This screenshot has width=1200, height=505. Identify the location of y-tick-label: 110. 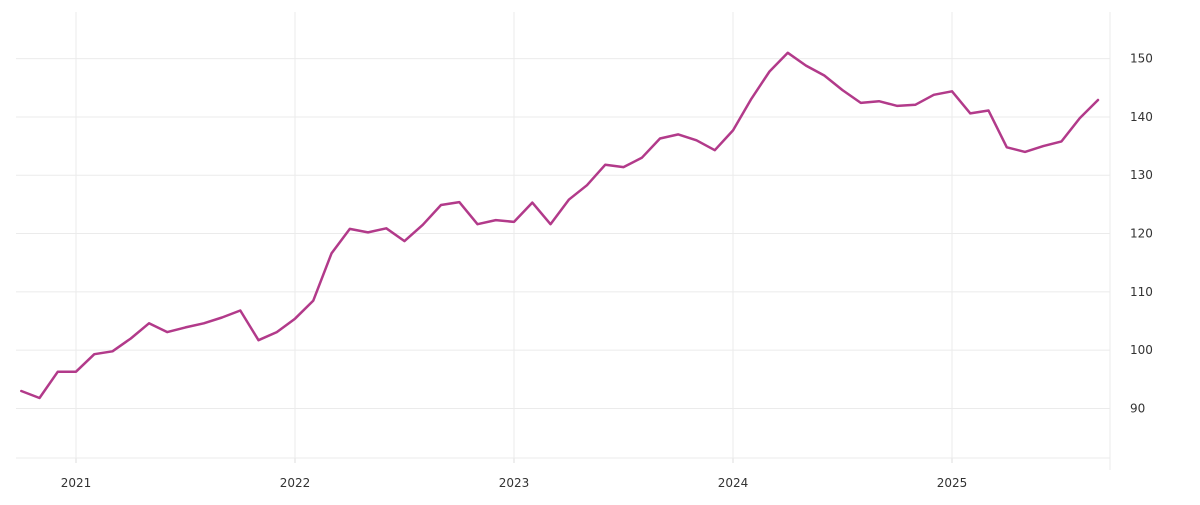
(1141, 292).